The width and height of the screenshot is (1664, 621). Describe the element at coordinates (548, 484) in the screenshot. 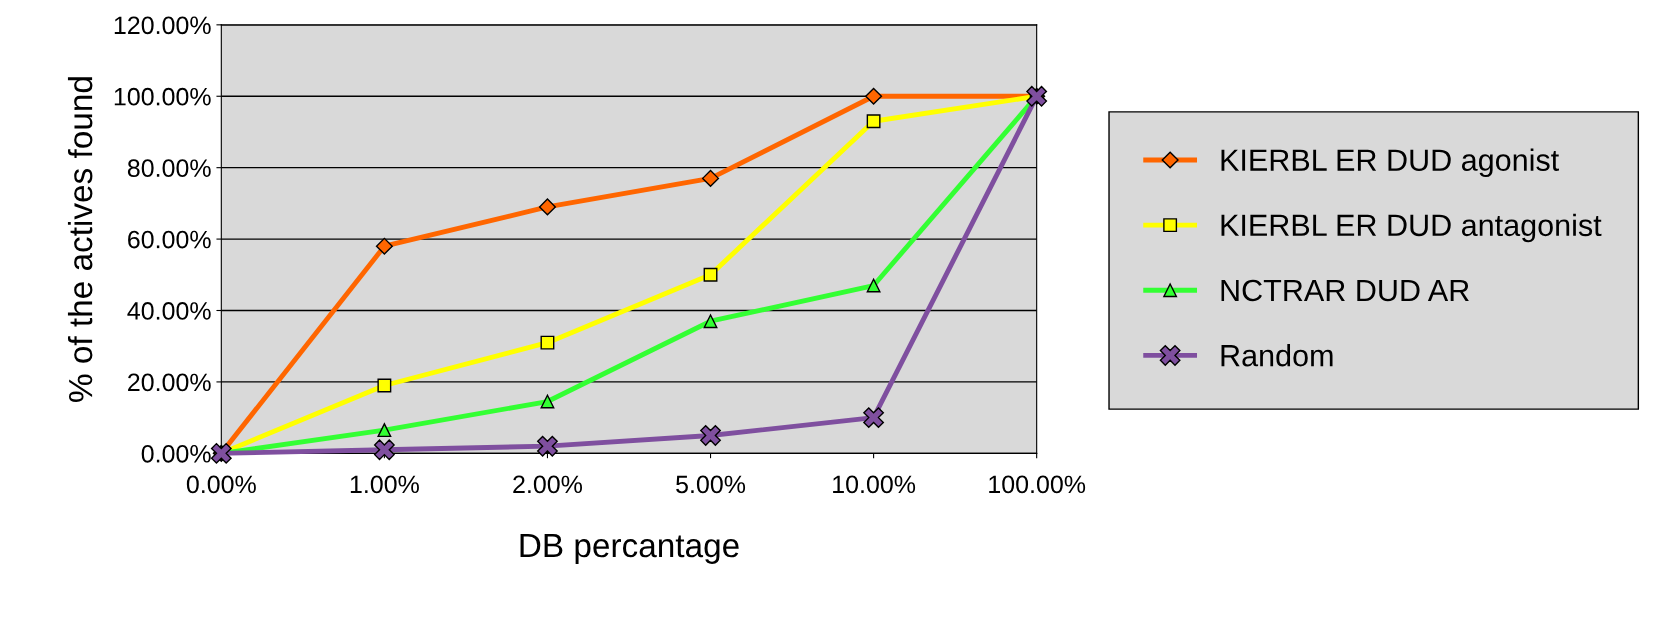

I see `x-tick-label: 2.00%` at that location.